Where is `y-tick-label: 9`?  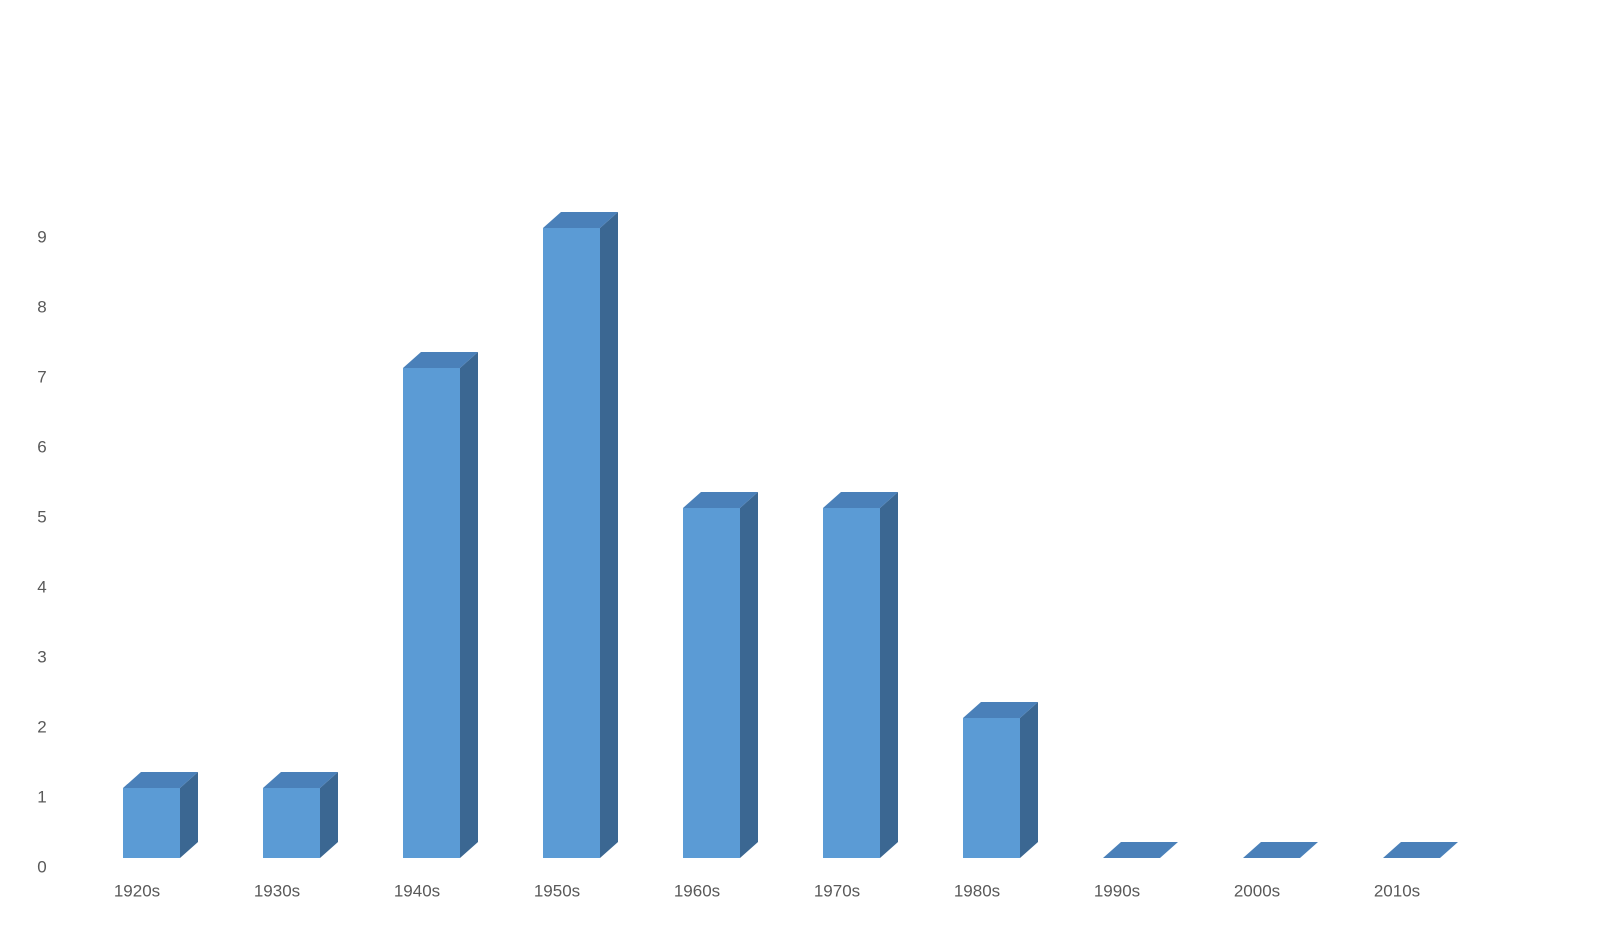 y-tick-label: 9 is located at coordinates (41, 236).